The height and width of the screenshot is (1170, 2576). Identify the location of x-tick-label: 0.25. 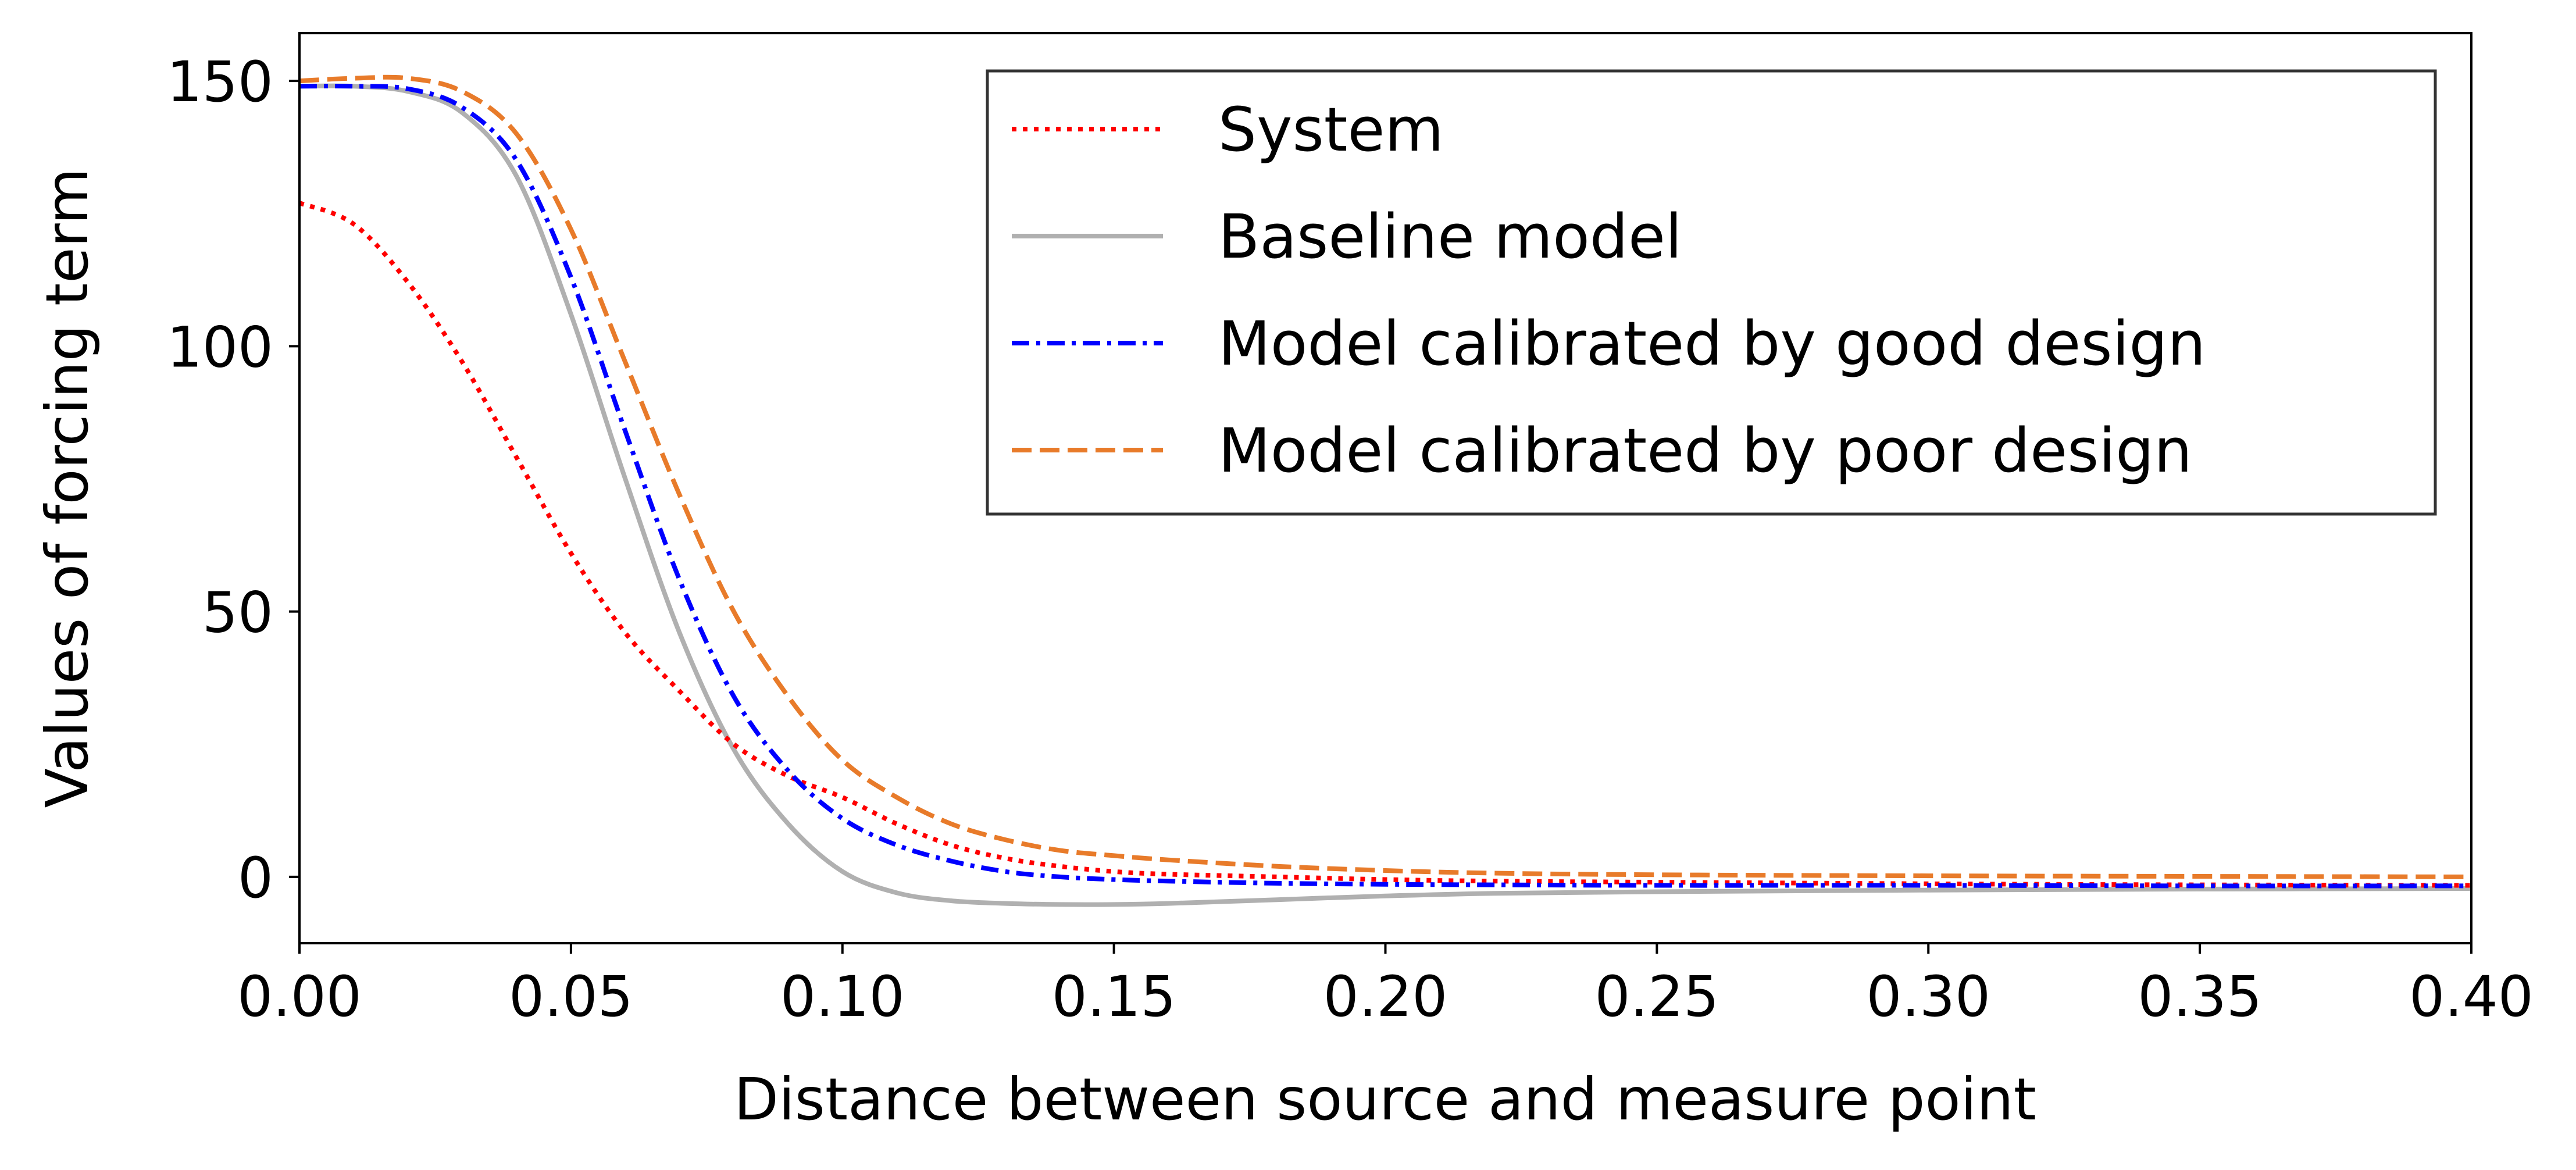
(1657, 997).